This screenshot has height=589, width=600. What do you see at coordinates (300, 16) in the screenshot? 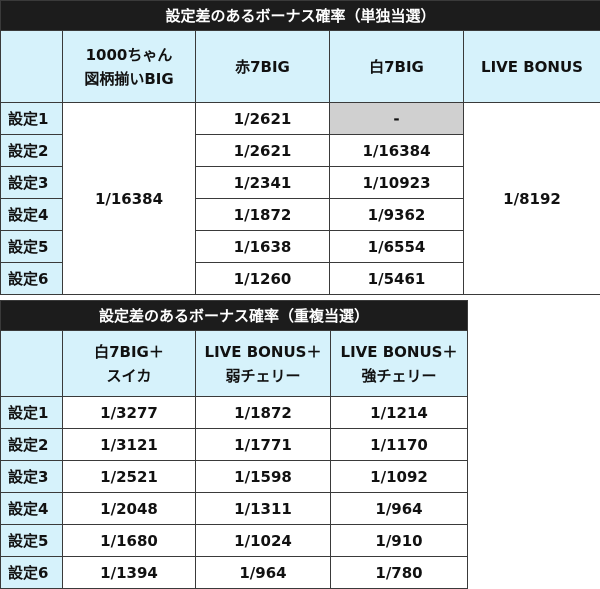
I see `table-title: 設定差のあるボーナス確率（単独当選）` at bounding box center [300, 16].